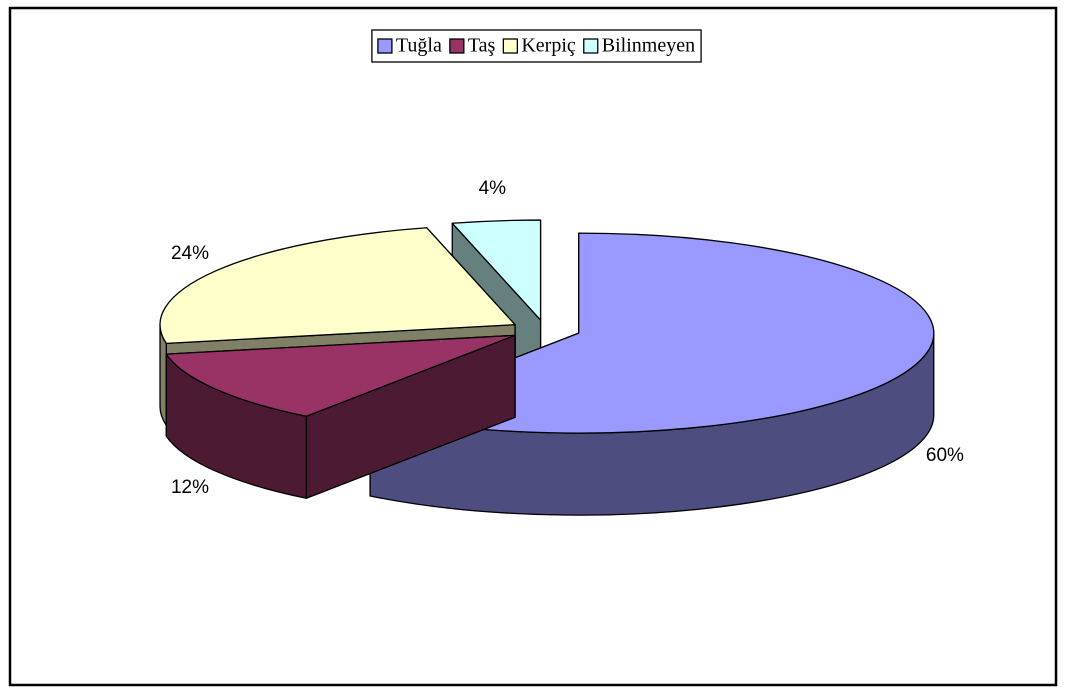  Describe the element at coordinates (482, 46) in the screenshot. I see `legend-label: Taş` at that location.